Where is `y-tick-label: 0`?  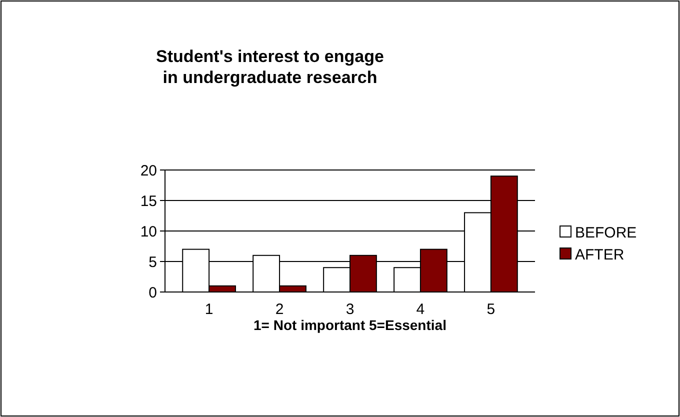
y-tick-label: 0 is located at coordinates (152, 293).